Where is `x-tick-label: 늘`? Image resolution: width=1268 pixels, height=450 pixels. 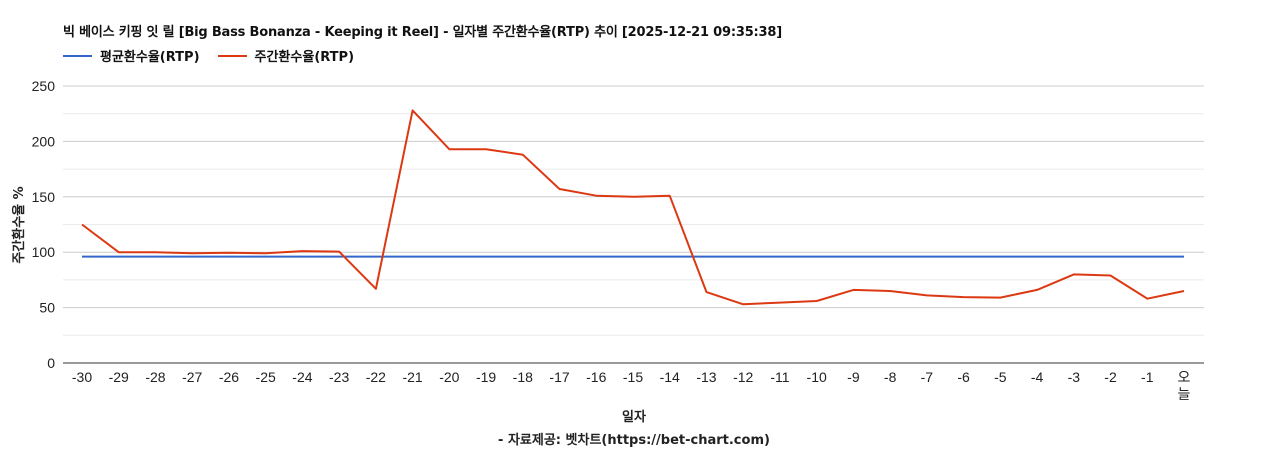
x-tick-label: 늘 is located at coordinates (1184, 394).